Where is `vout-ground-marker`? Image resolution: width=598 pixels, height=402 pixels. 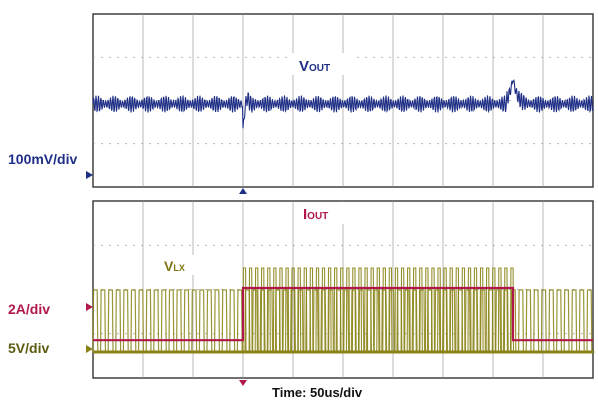
vout-ground-marker is located at coordinates (89, 175).